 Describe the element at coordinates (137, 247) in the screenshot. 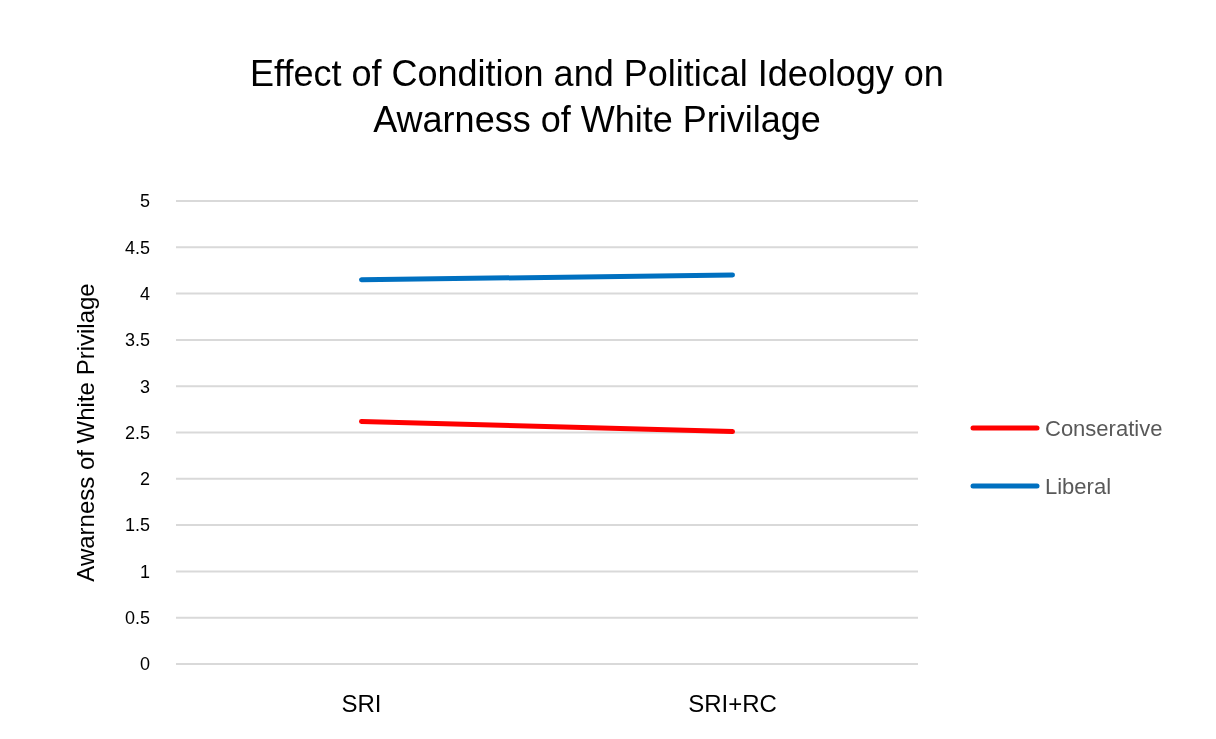

I see `y-tick-label: 4.5` at that location.